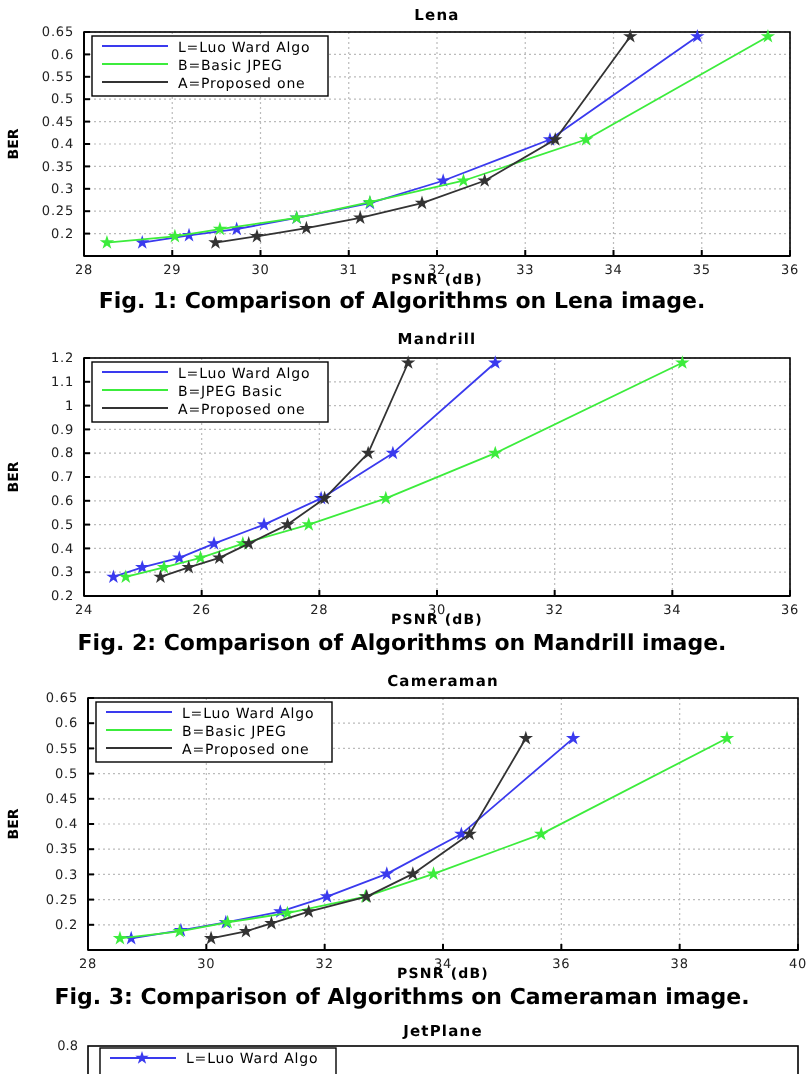 This screenshot has width=806, height=1074. I want to click on caption: Fig. 3: Comparison of Algorithms on Cameraman image., so click(402, 997).